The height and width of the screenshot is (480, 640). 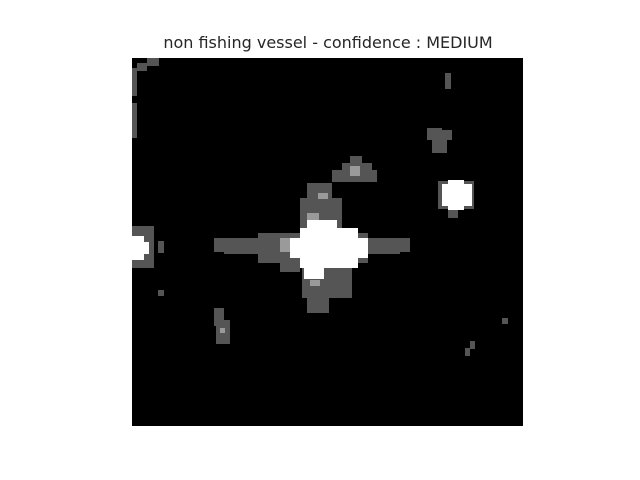 I want to click on plot-title: non fishing vessel - confidence : MEDIUM, so click(x=328, y=42).